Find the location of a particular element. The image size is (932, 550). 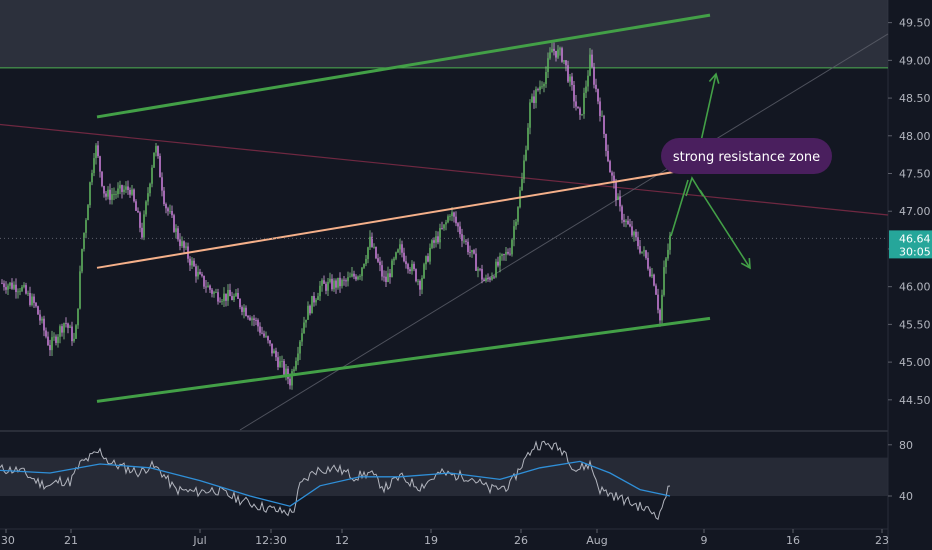

projection-down-arrow-shaft is located at coordinates (725, 229).